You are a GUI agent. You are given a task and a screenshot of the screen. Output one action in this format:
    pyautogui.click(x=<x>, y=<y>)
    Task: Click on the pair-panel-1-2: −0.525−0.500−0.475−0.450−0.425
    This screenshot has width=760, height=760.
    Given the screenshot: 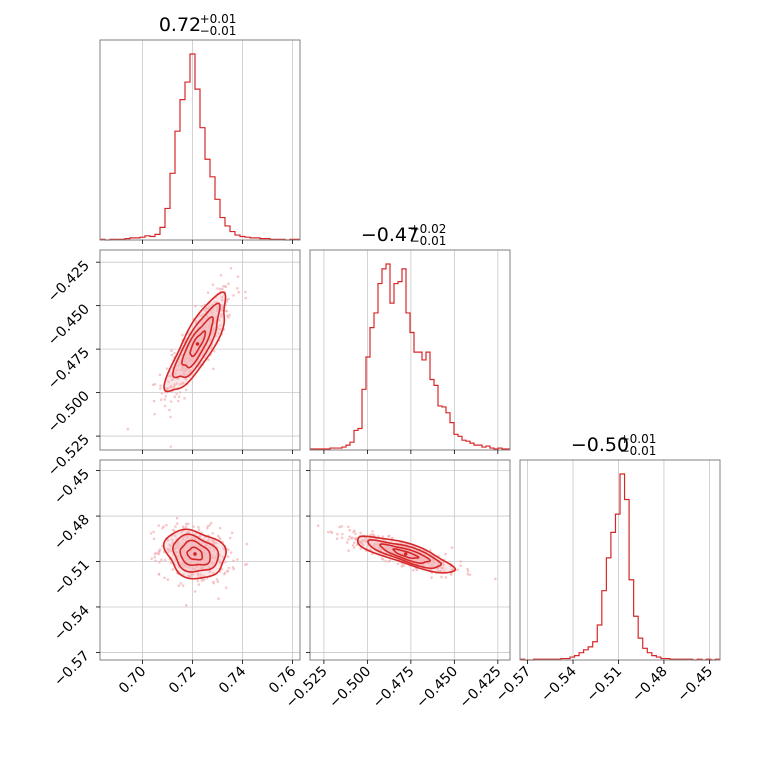 What is the action you would take?
    pyautogui.click(x=397, y=585)
    